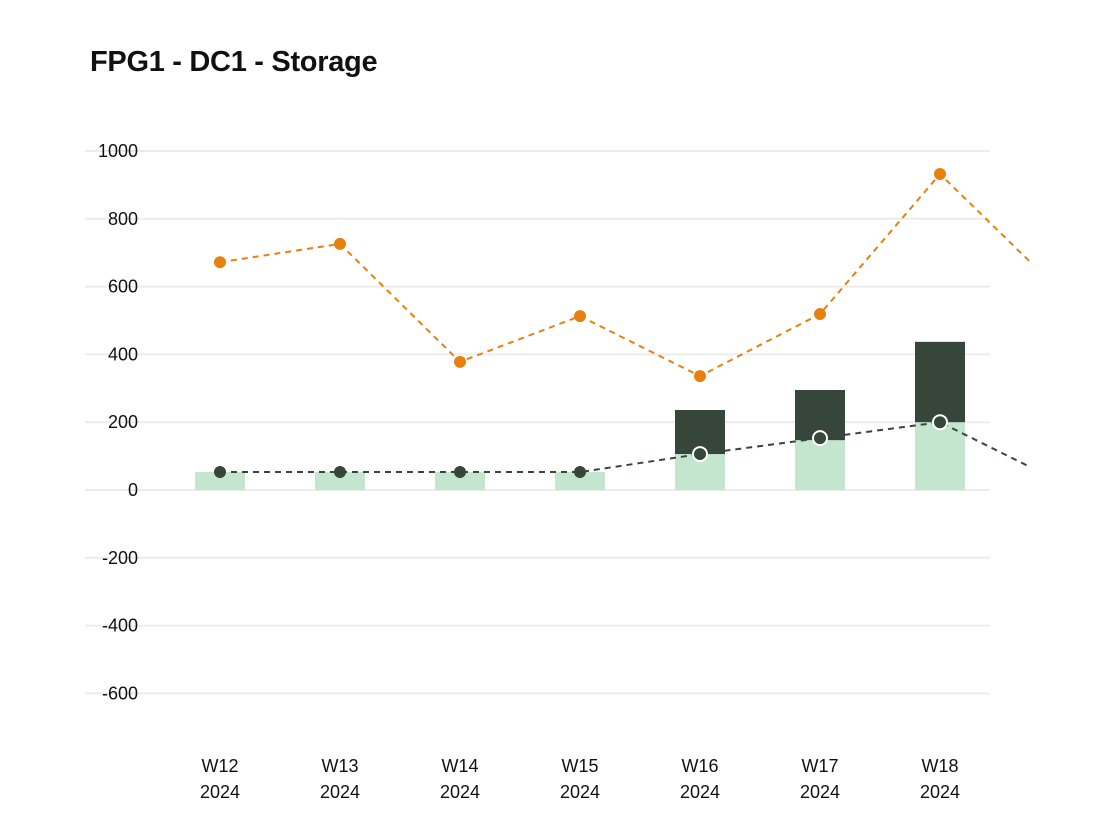  Describe the element at coordinates (133, 490) in the screenshot. I see `y-tick-label: 0` at that location.